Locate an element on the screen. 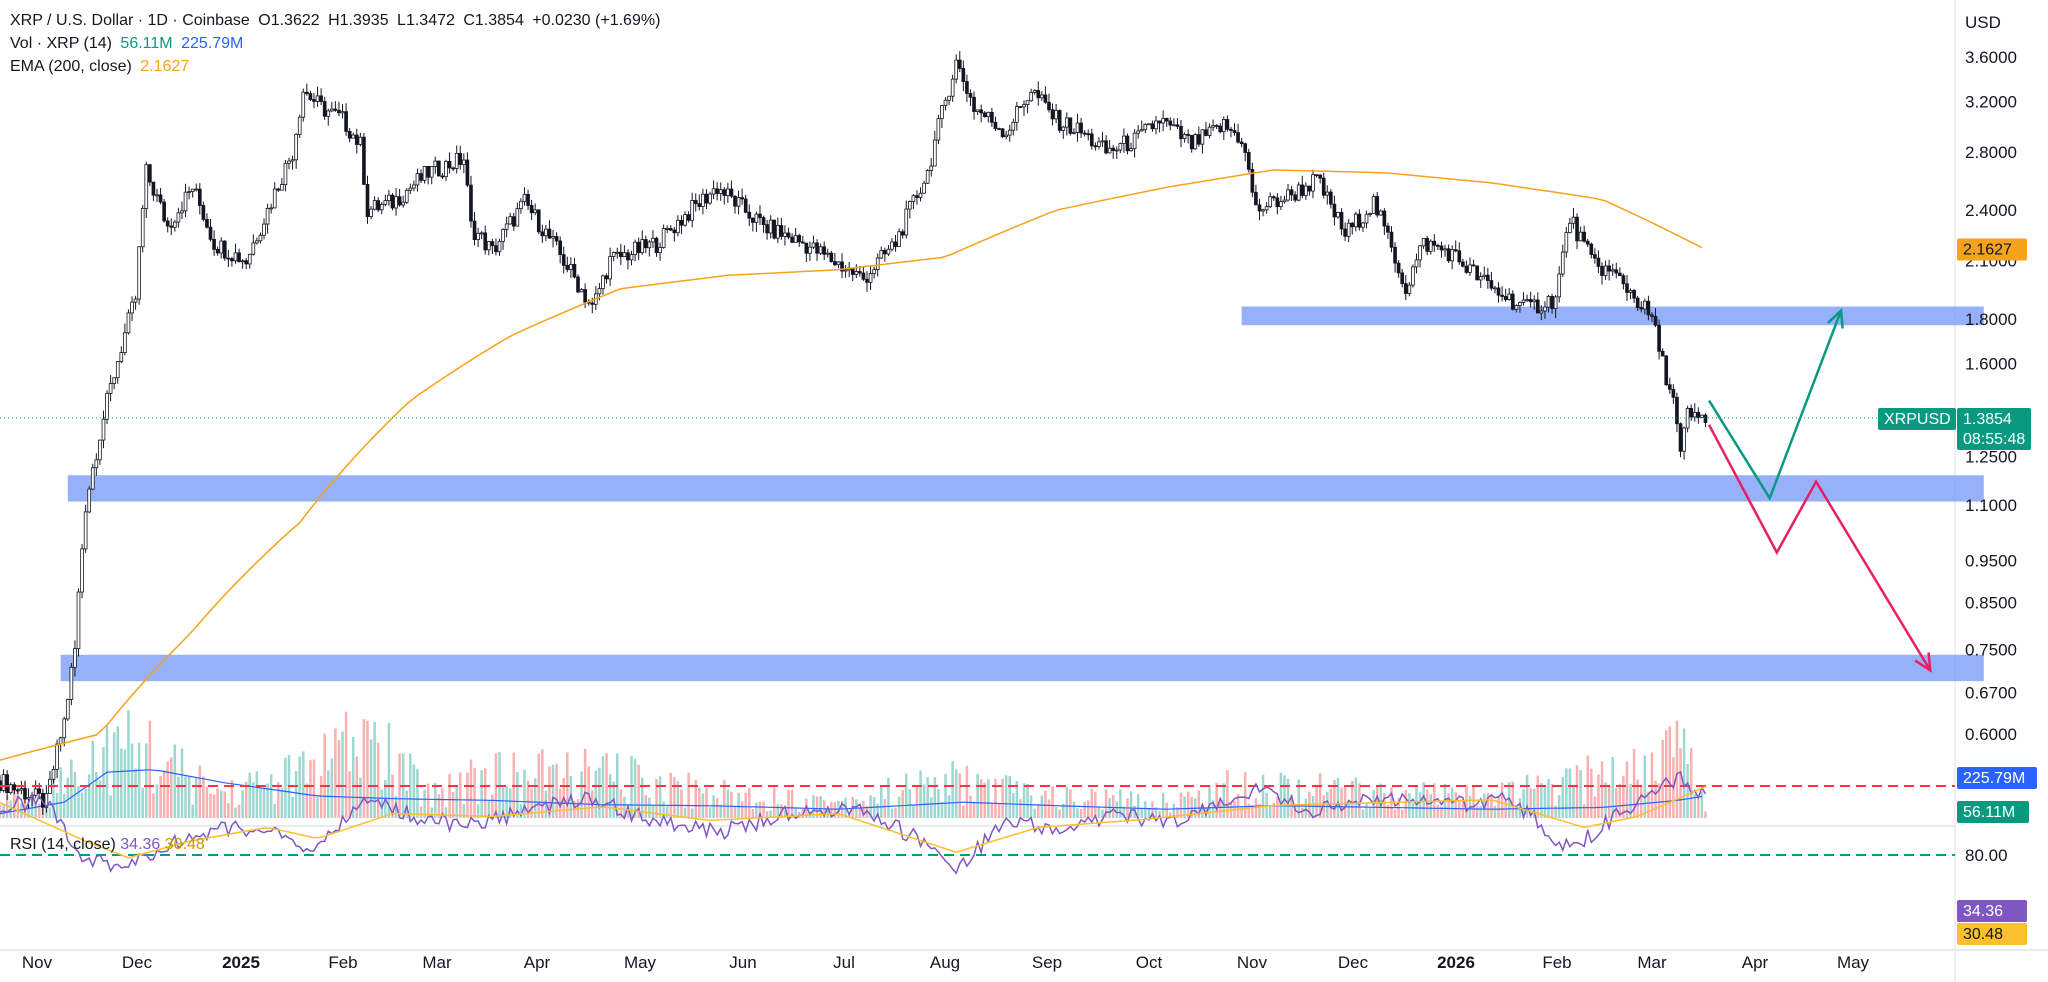 The width and height of the screenshot is (2048, 982). volume-legend: Vol · XRP (14) 56.11M 225.79M is located at coordinates (128, 44).